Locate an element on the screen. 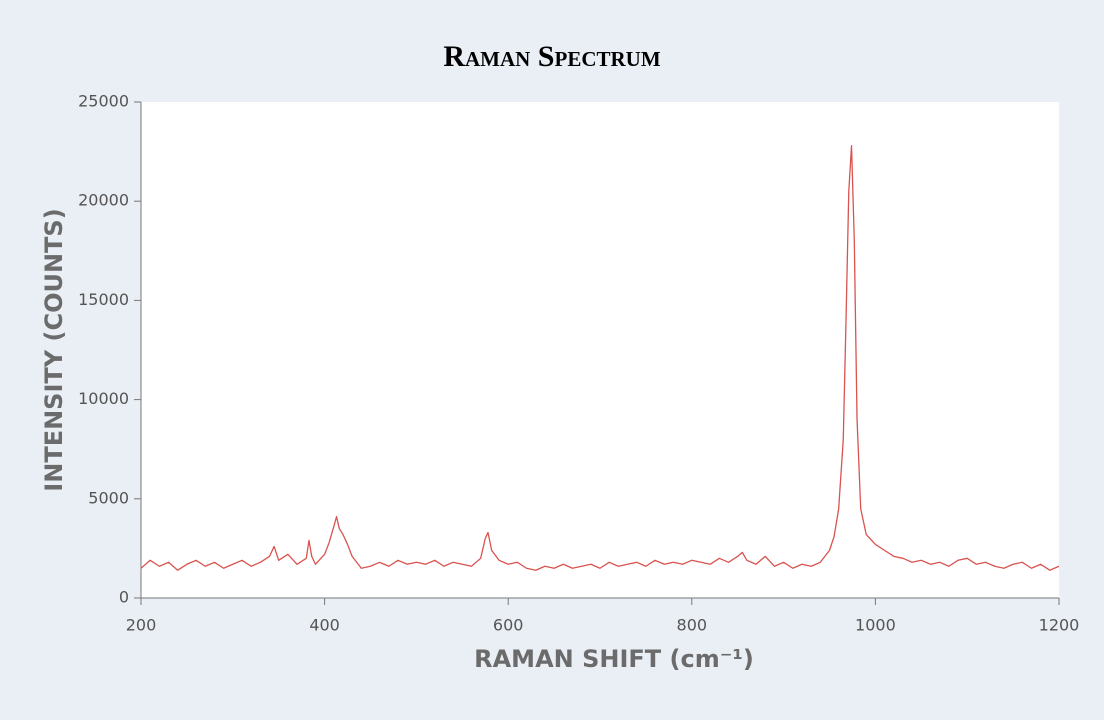 Image resolution: width=1104 pixels, height=720 pixels. y-tick-label: 0 is located at coordinates (124, 597).